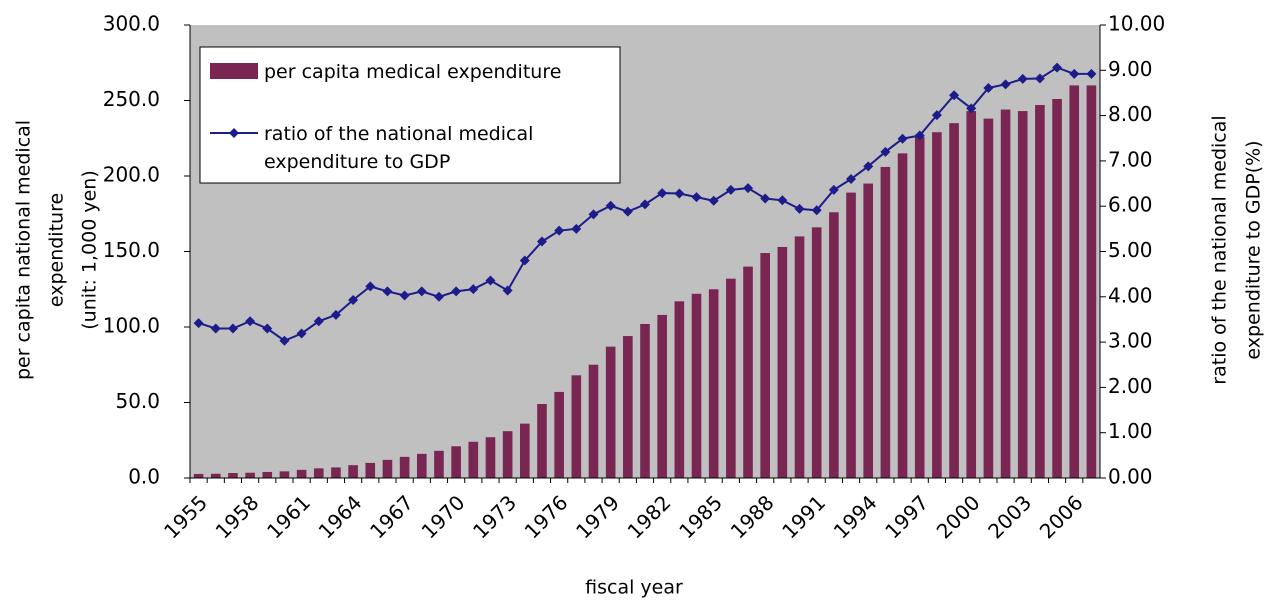  I want to click on x-tick-label: 2006, so click(1061, 516).